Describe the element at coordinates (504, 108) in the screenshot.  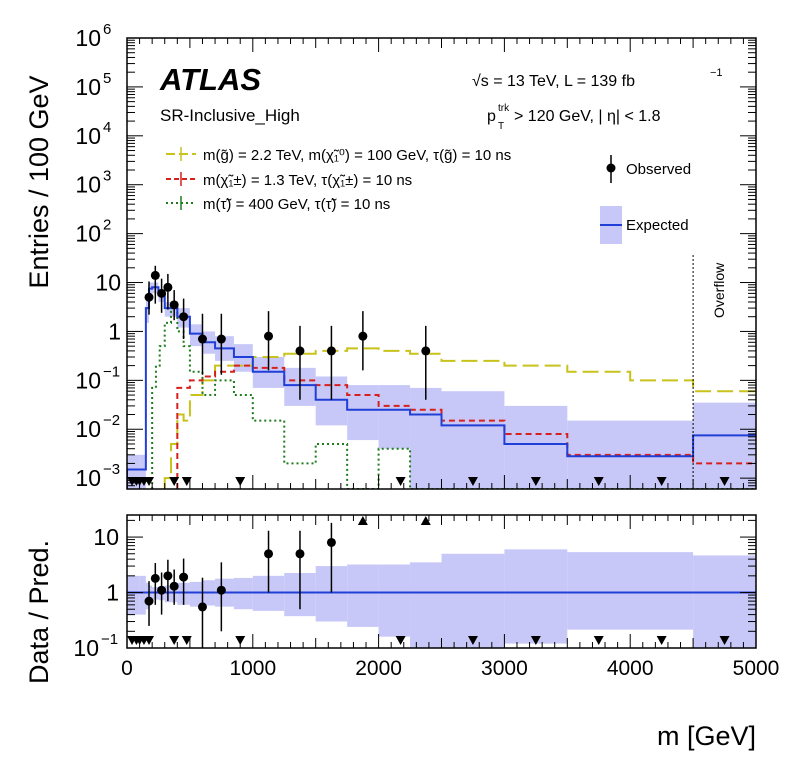
I see `cut-label-sup: trk` at that location.